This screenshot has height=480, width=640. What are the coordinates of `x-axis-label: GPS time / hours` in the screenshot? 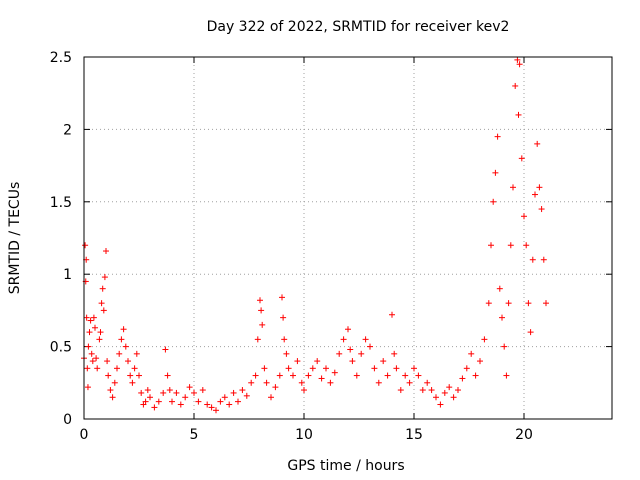 It's located at (345, 466).